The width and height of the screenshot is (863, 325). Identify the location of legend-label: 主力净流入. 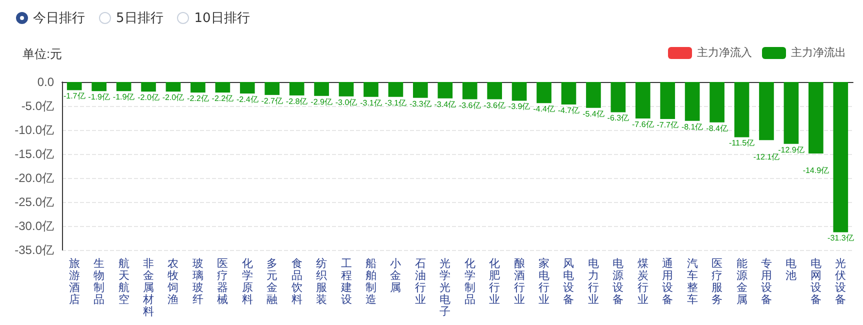
(724, 52).